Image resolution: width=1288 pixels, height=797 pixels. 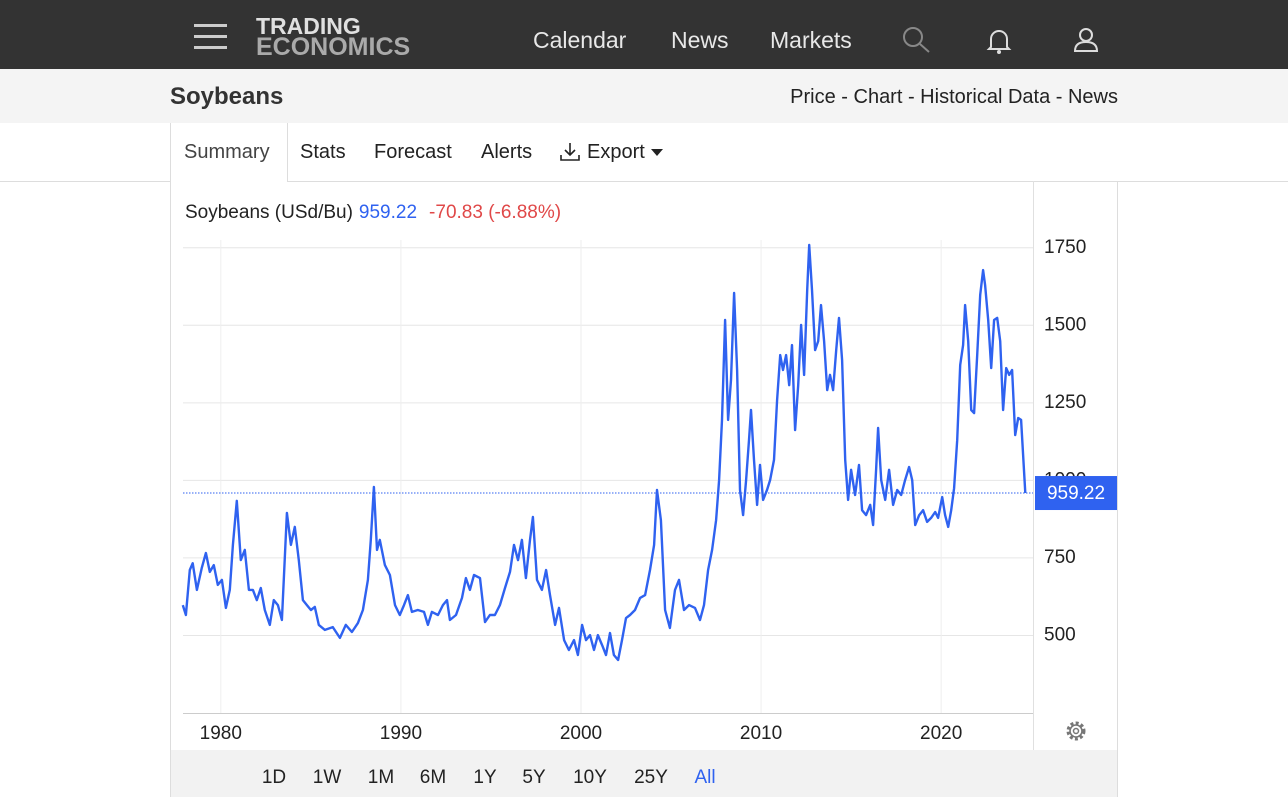 I want to click on range-button: 1W, so click(x=327, y=777).